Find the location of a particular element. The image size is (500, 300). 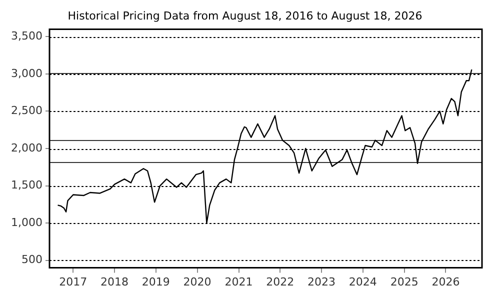

y-tick-label: 500 is located at coordinates (31, 259).